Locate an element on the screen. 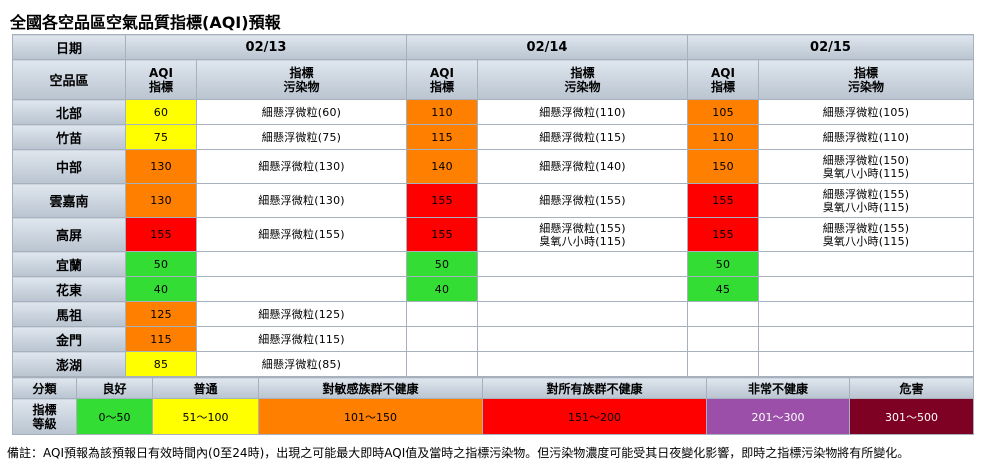  aqi-header-line1: AQI is located at coordinates (442, 72).